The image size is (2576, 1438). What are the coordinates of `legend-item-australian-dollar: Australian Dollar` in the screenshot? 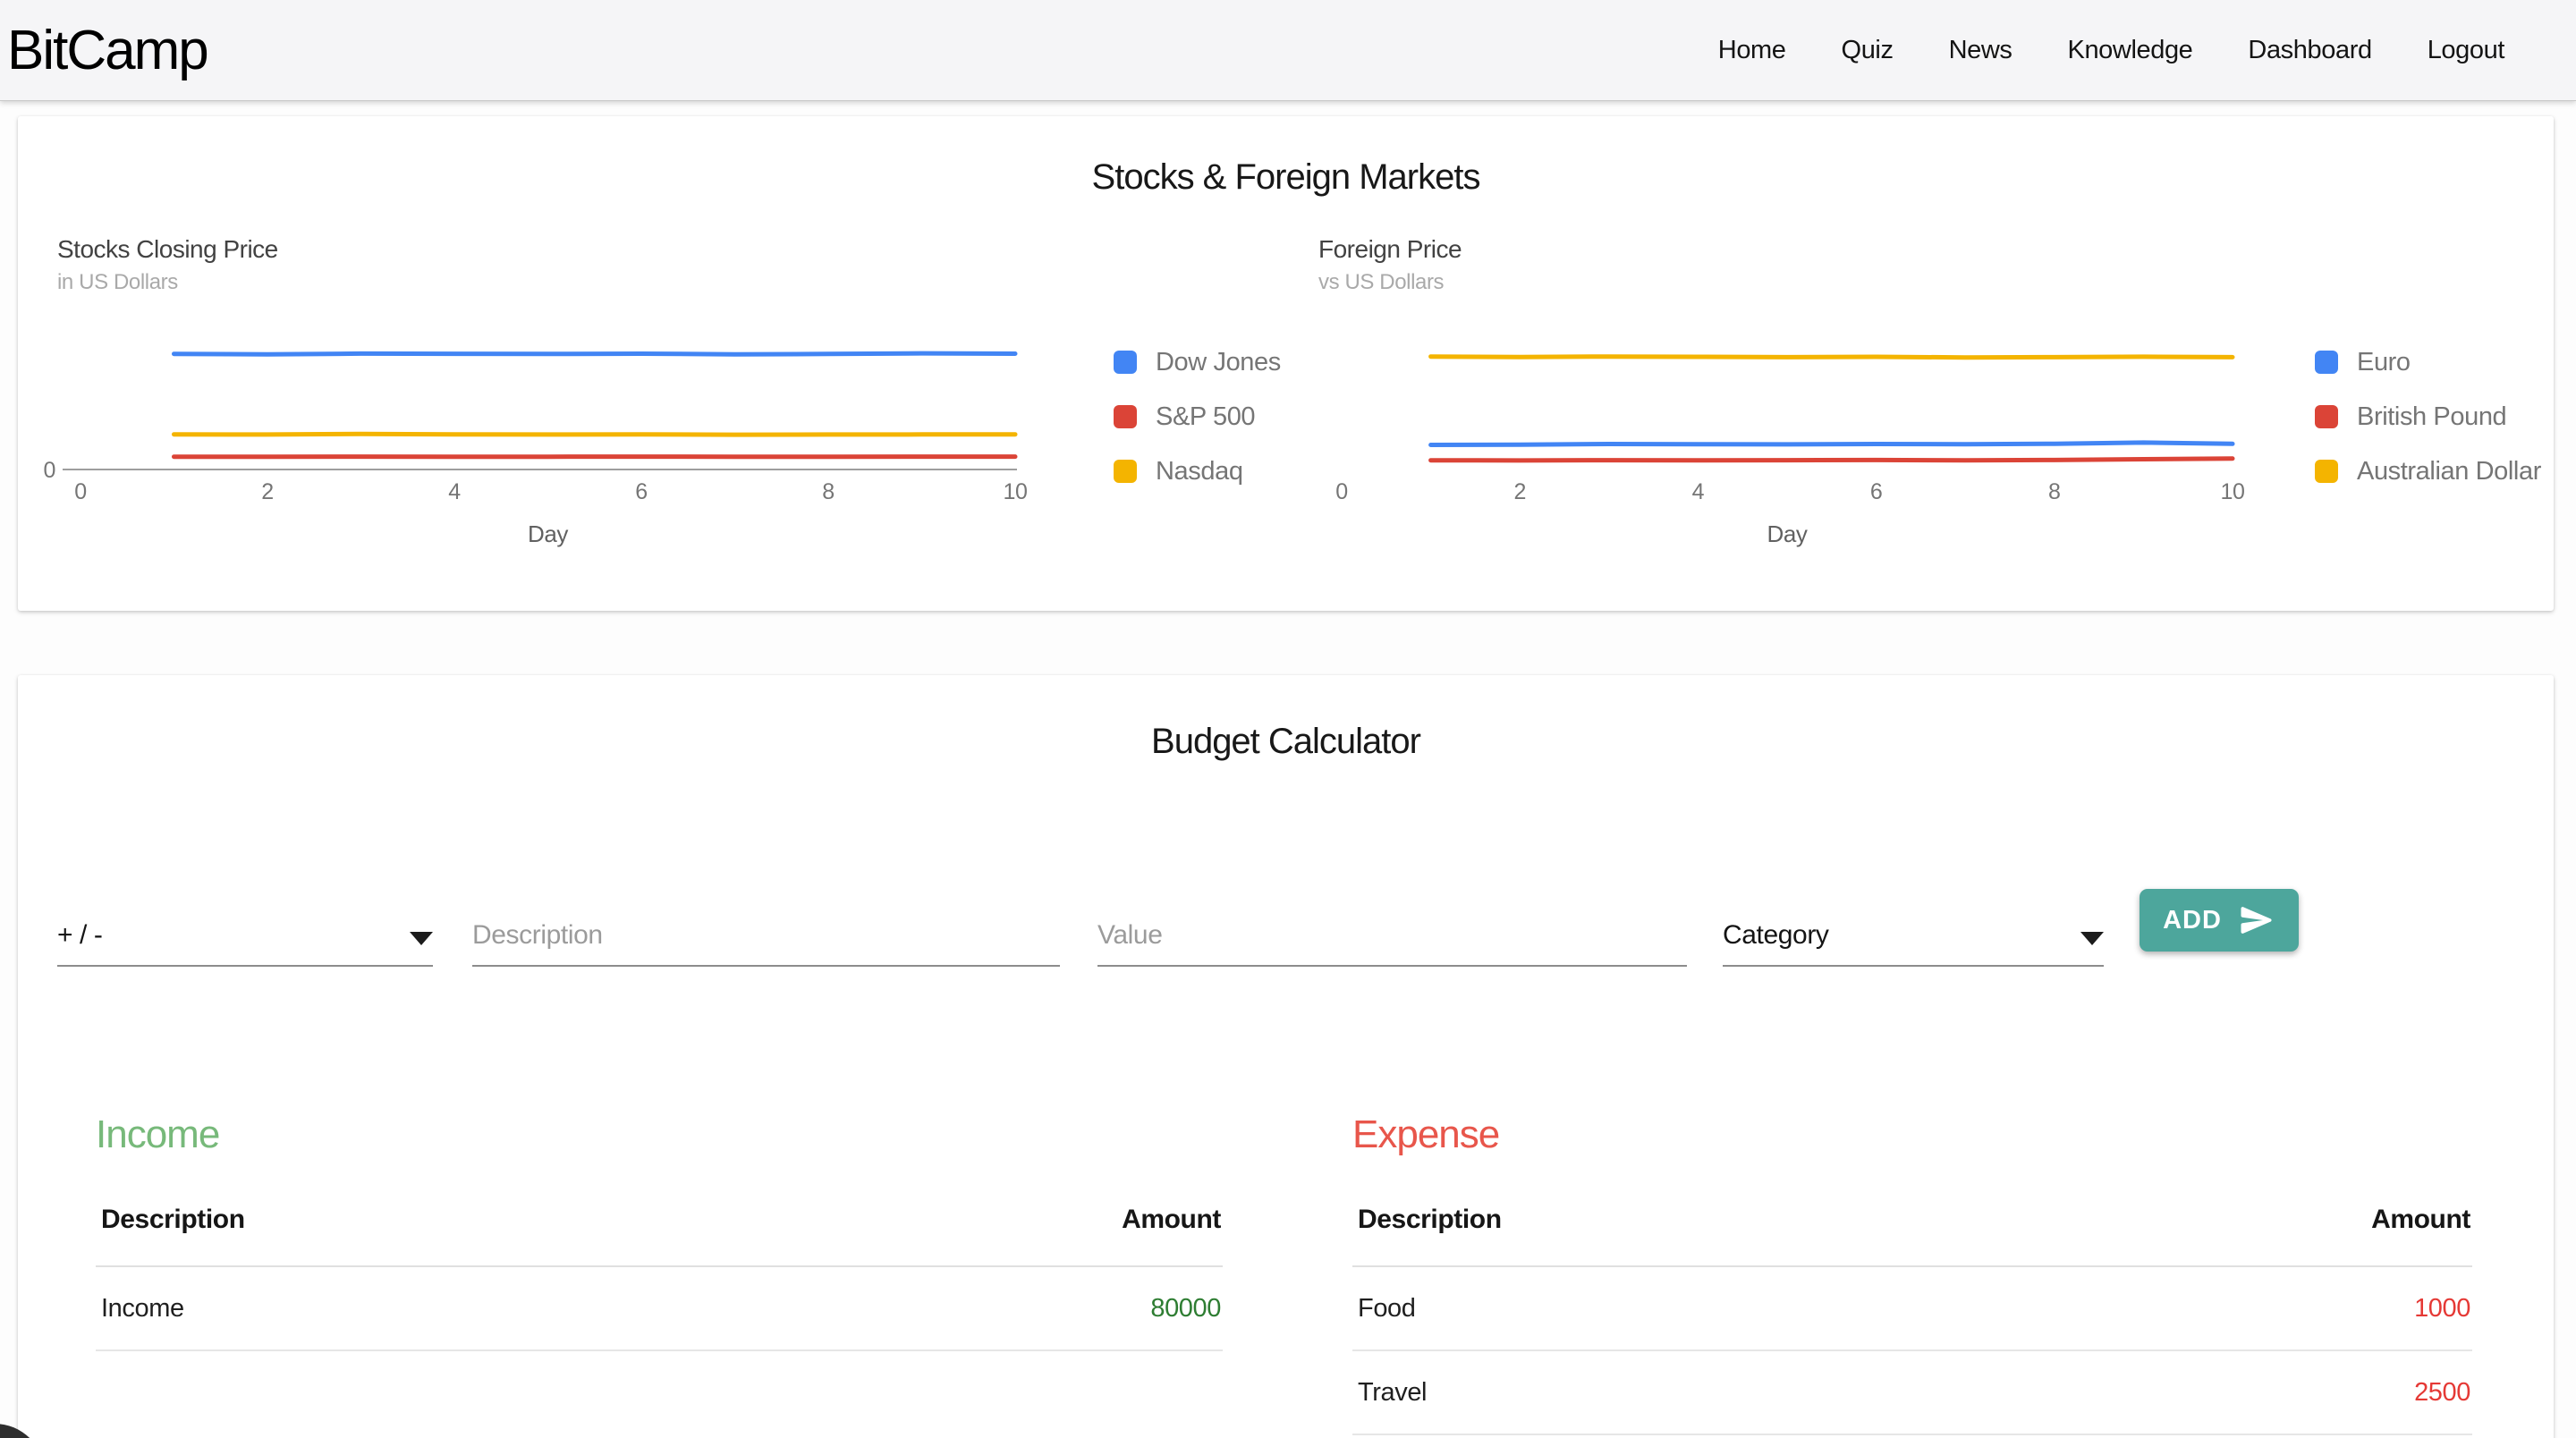 It's located at (2428, 471).